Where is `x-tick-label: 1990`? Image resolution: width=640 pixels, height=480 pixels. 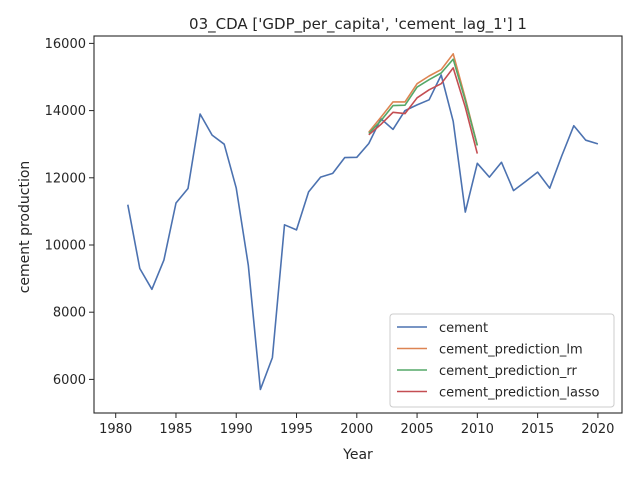
x-tick-label: 1990 is located at coordinates (236, 429).